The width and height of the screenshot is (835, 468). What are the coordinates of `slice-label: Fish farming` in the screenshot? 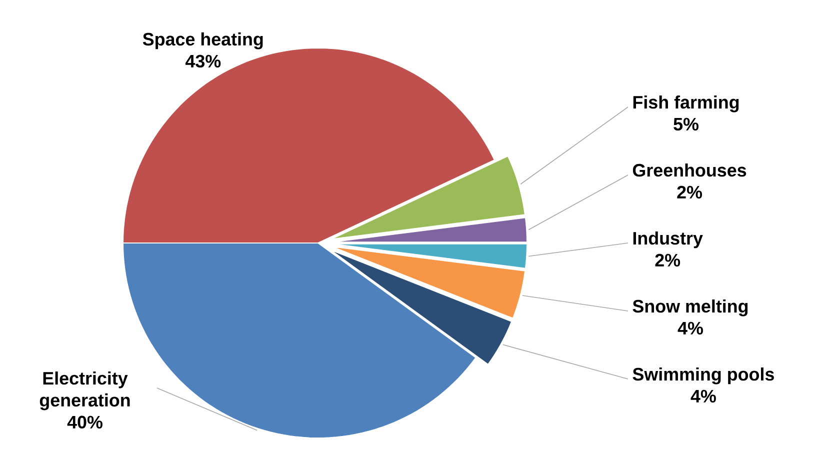 It's located at (686, 103).